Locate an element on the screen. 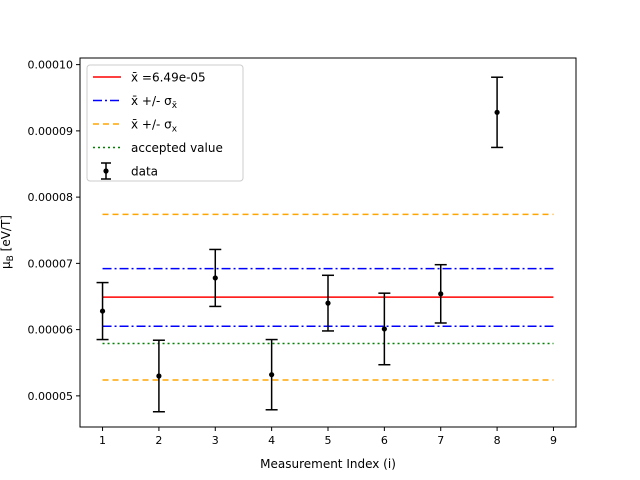 This screenshot has height=480, width=640. x-tick-label-4: 4 is located at coordinates (271, 440).